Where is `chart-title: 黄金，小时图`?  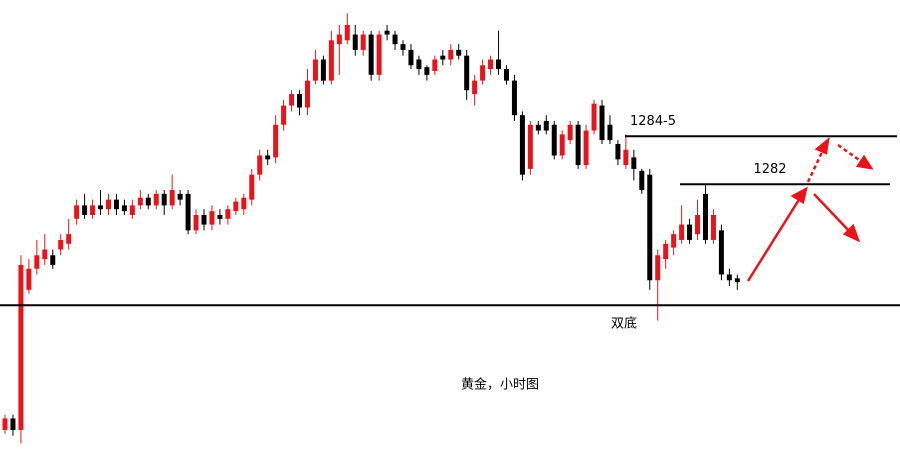 chart-title: 黄金，小时图 is located at coordinates (500, 385).